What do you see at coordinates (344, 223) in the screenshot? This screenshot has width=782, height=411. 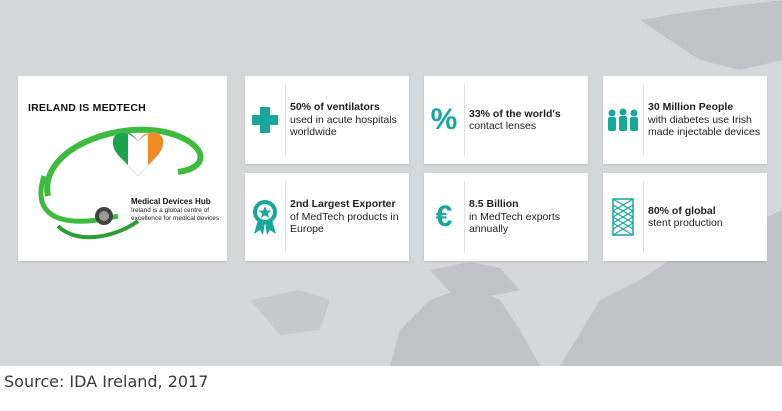 I see `stat-detail: of MedTech products in Europe` at bounding box center [344, 223].